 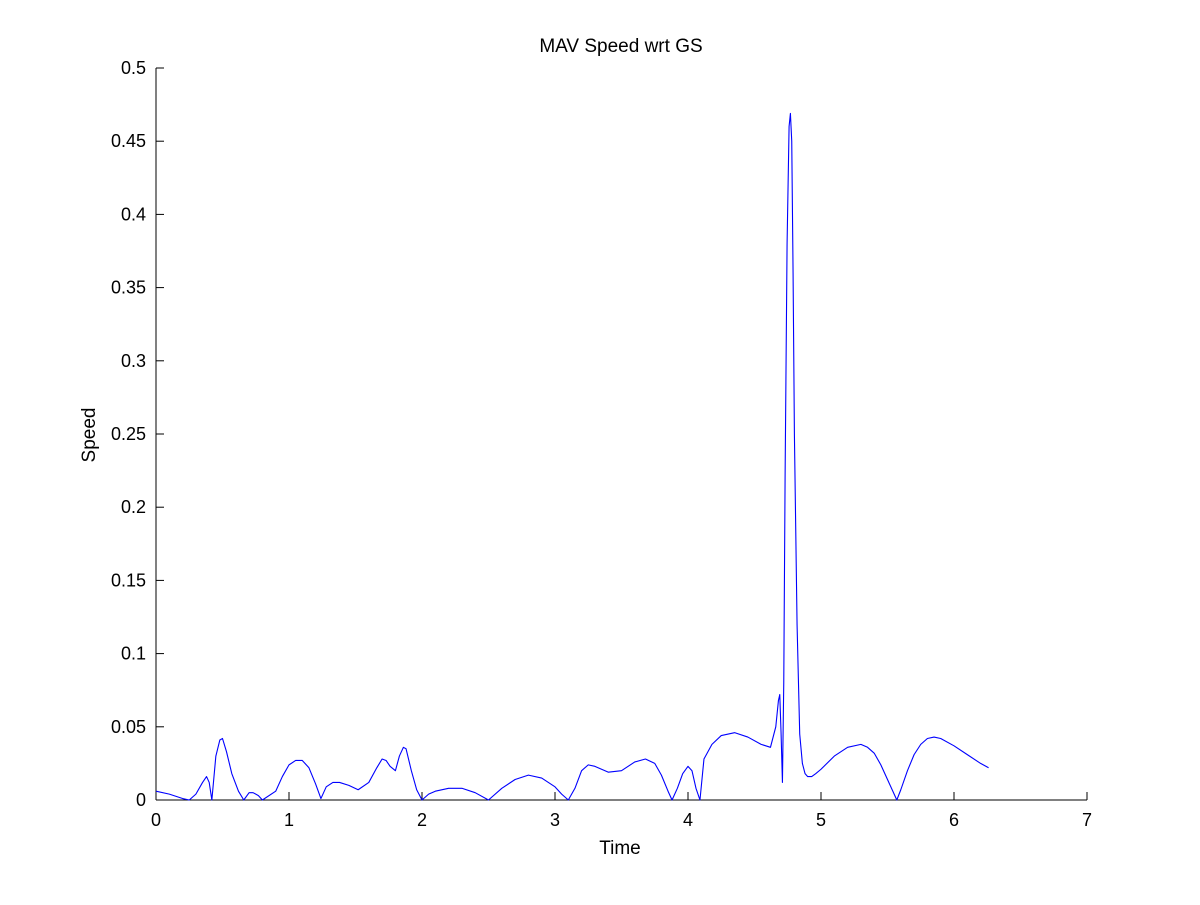 I want to click on x-tick-label: 2, so click(x=422, y=820).